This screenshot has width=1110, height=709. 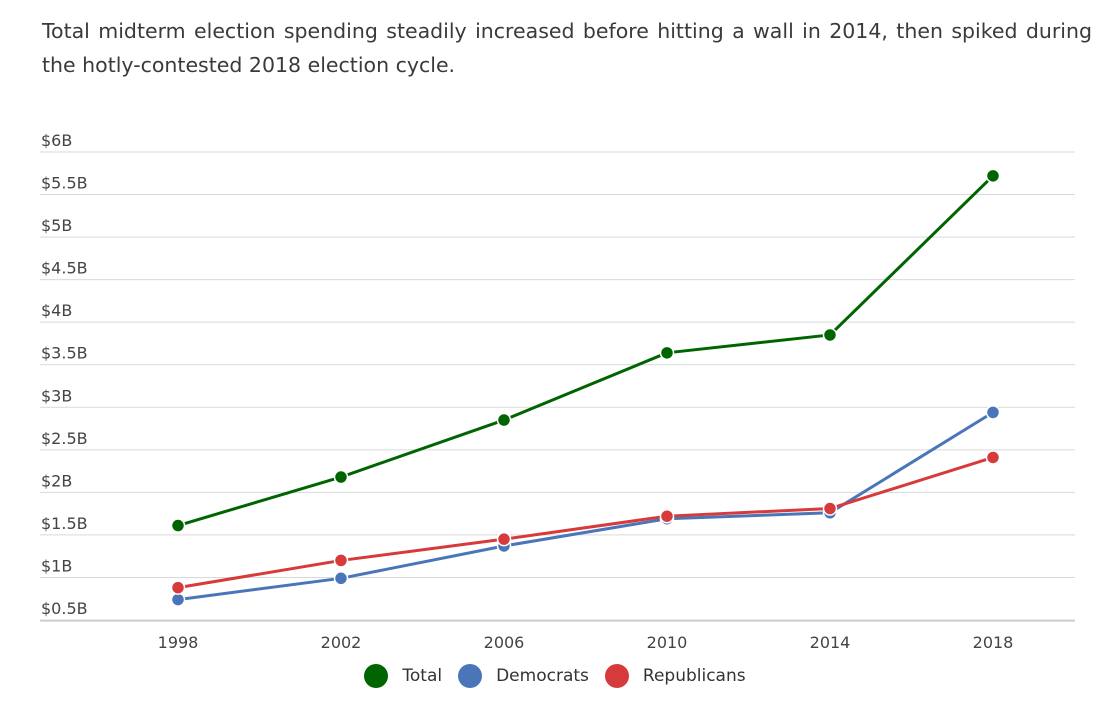 I want to click on y-tick-label: $1.5B, so click(x=64, y=523).